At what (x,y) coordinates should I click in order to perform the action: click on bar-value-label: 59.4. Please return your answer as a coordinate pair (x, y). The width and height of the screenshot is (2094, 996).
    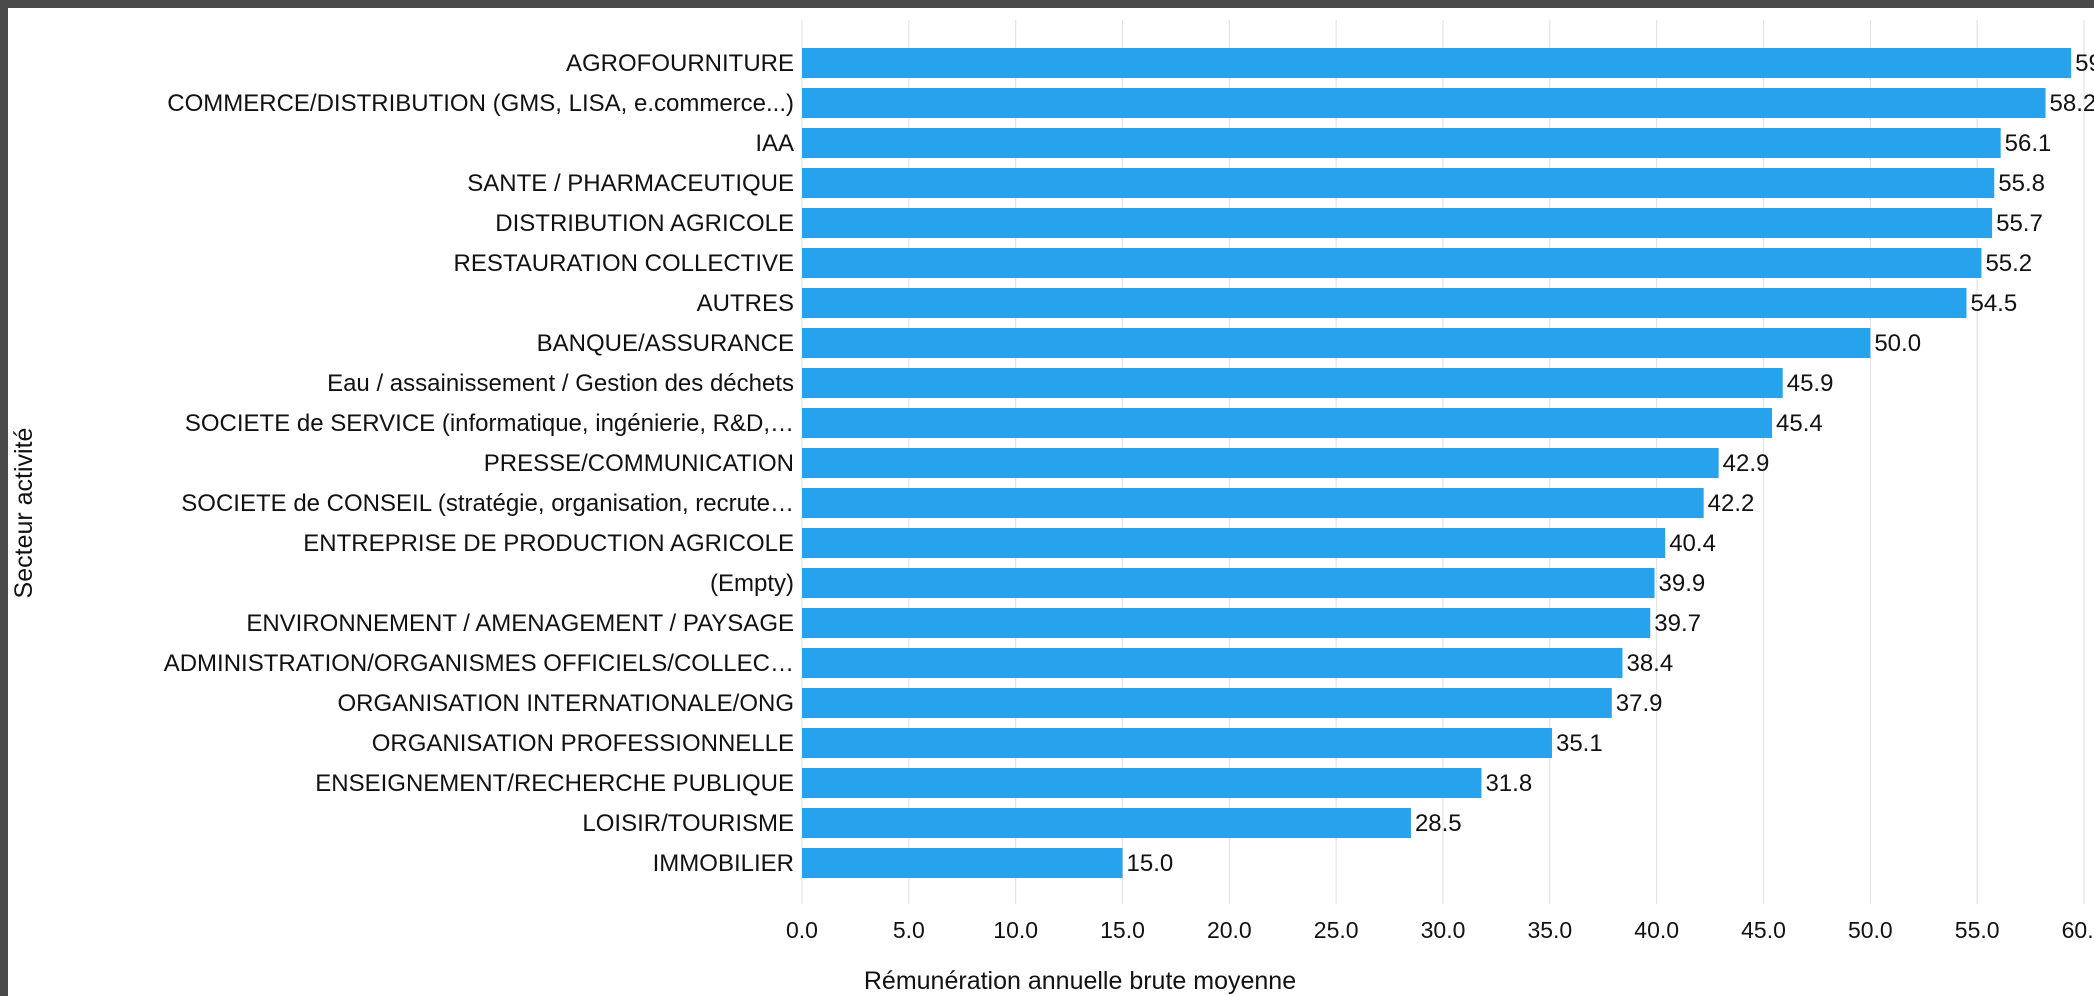
    Looking at the image, I should click on (2084, 63).